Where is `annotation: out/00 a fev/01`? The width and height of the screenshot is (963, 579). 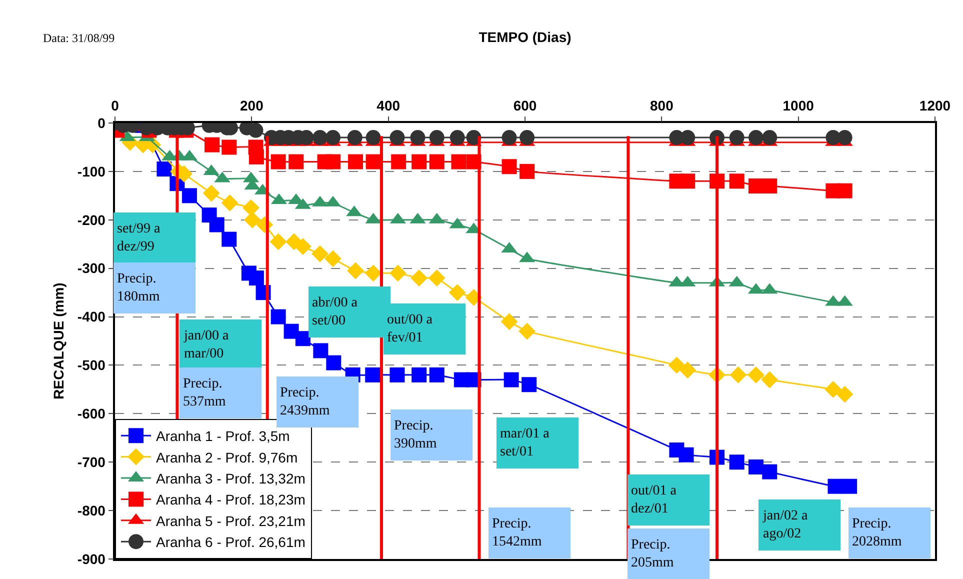
annotation: out/00 a fev/01 is located at coordinates (410, 329).